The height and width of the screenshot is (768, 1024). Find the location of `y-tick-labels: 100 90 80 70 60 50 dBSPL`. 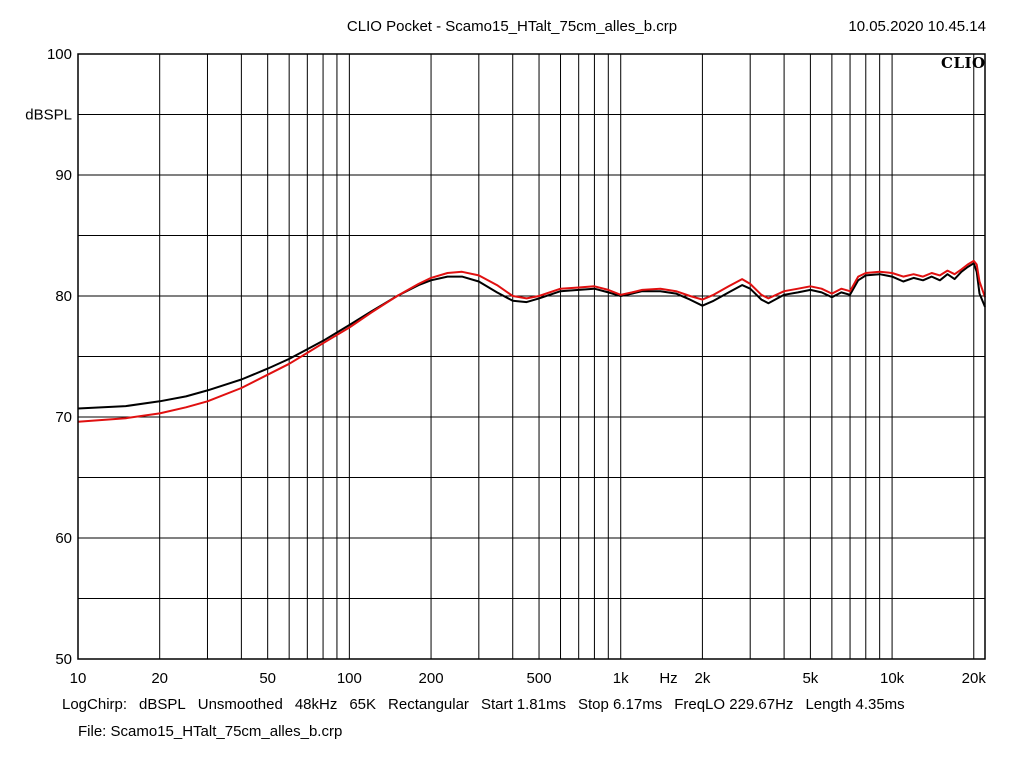

y-tick-labels: 100 90 80 70 60 50 dBSPL is located at coordinates (48, 357).